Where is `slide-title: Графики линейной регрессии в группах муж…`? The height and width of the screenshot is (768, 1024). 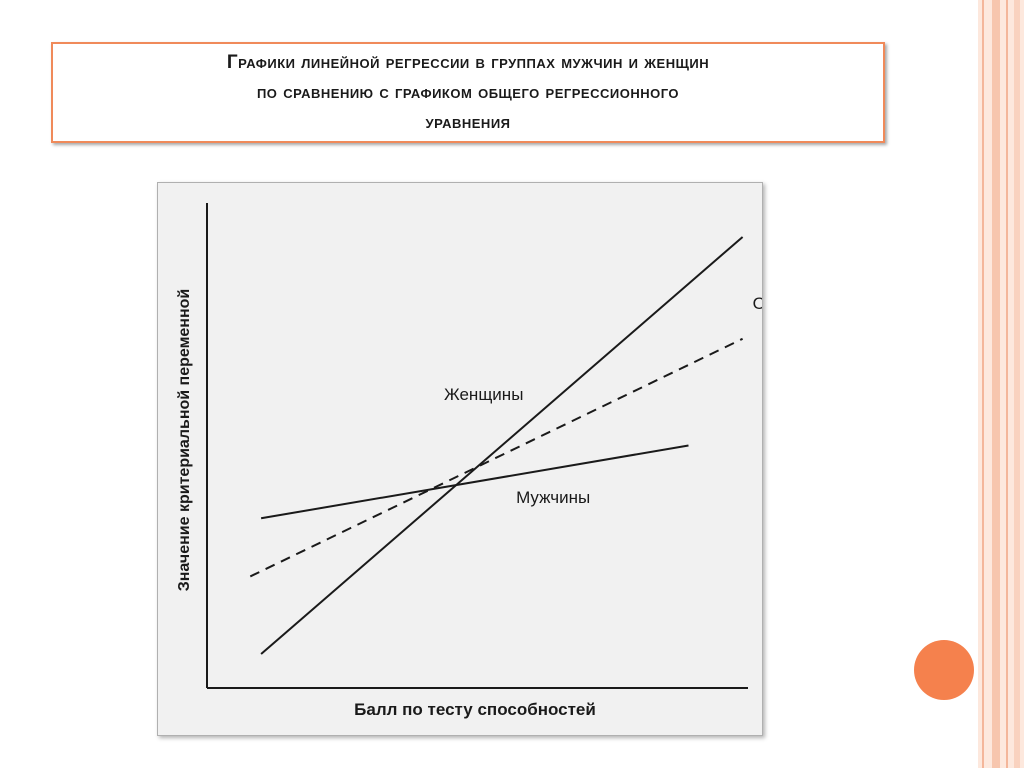
slide-title: Графики линейной регрессии в группах муж… is located at coordinates (468, 93).